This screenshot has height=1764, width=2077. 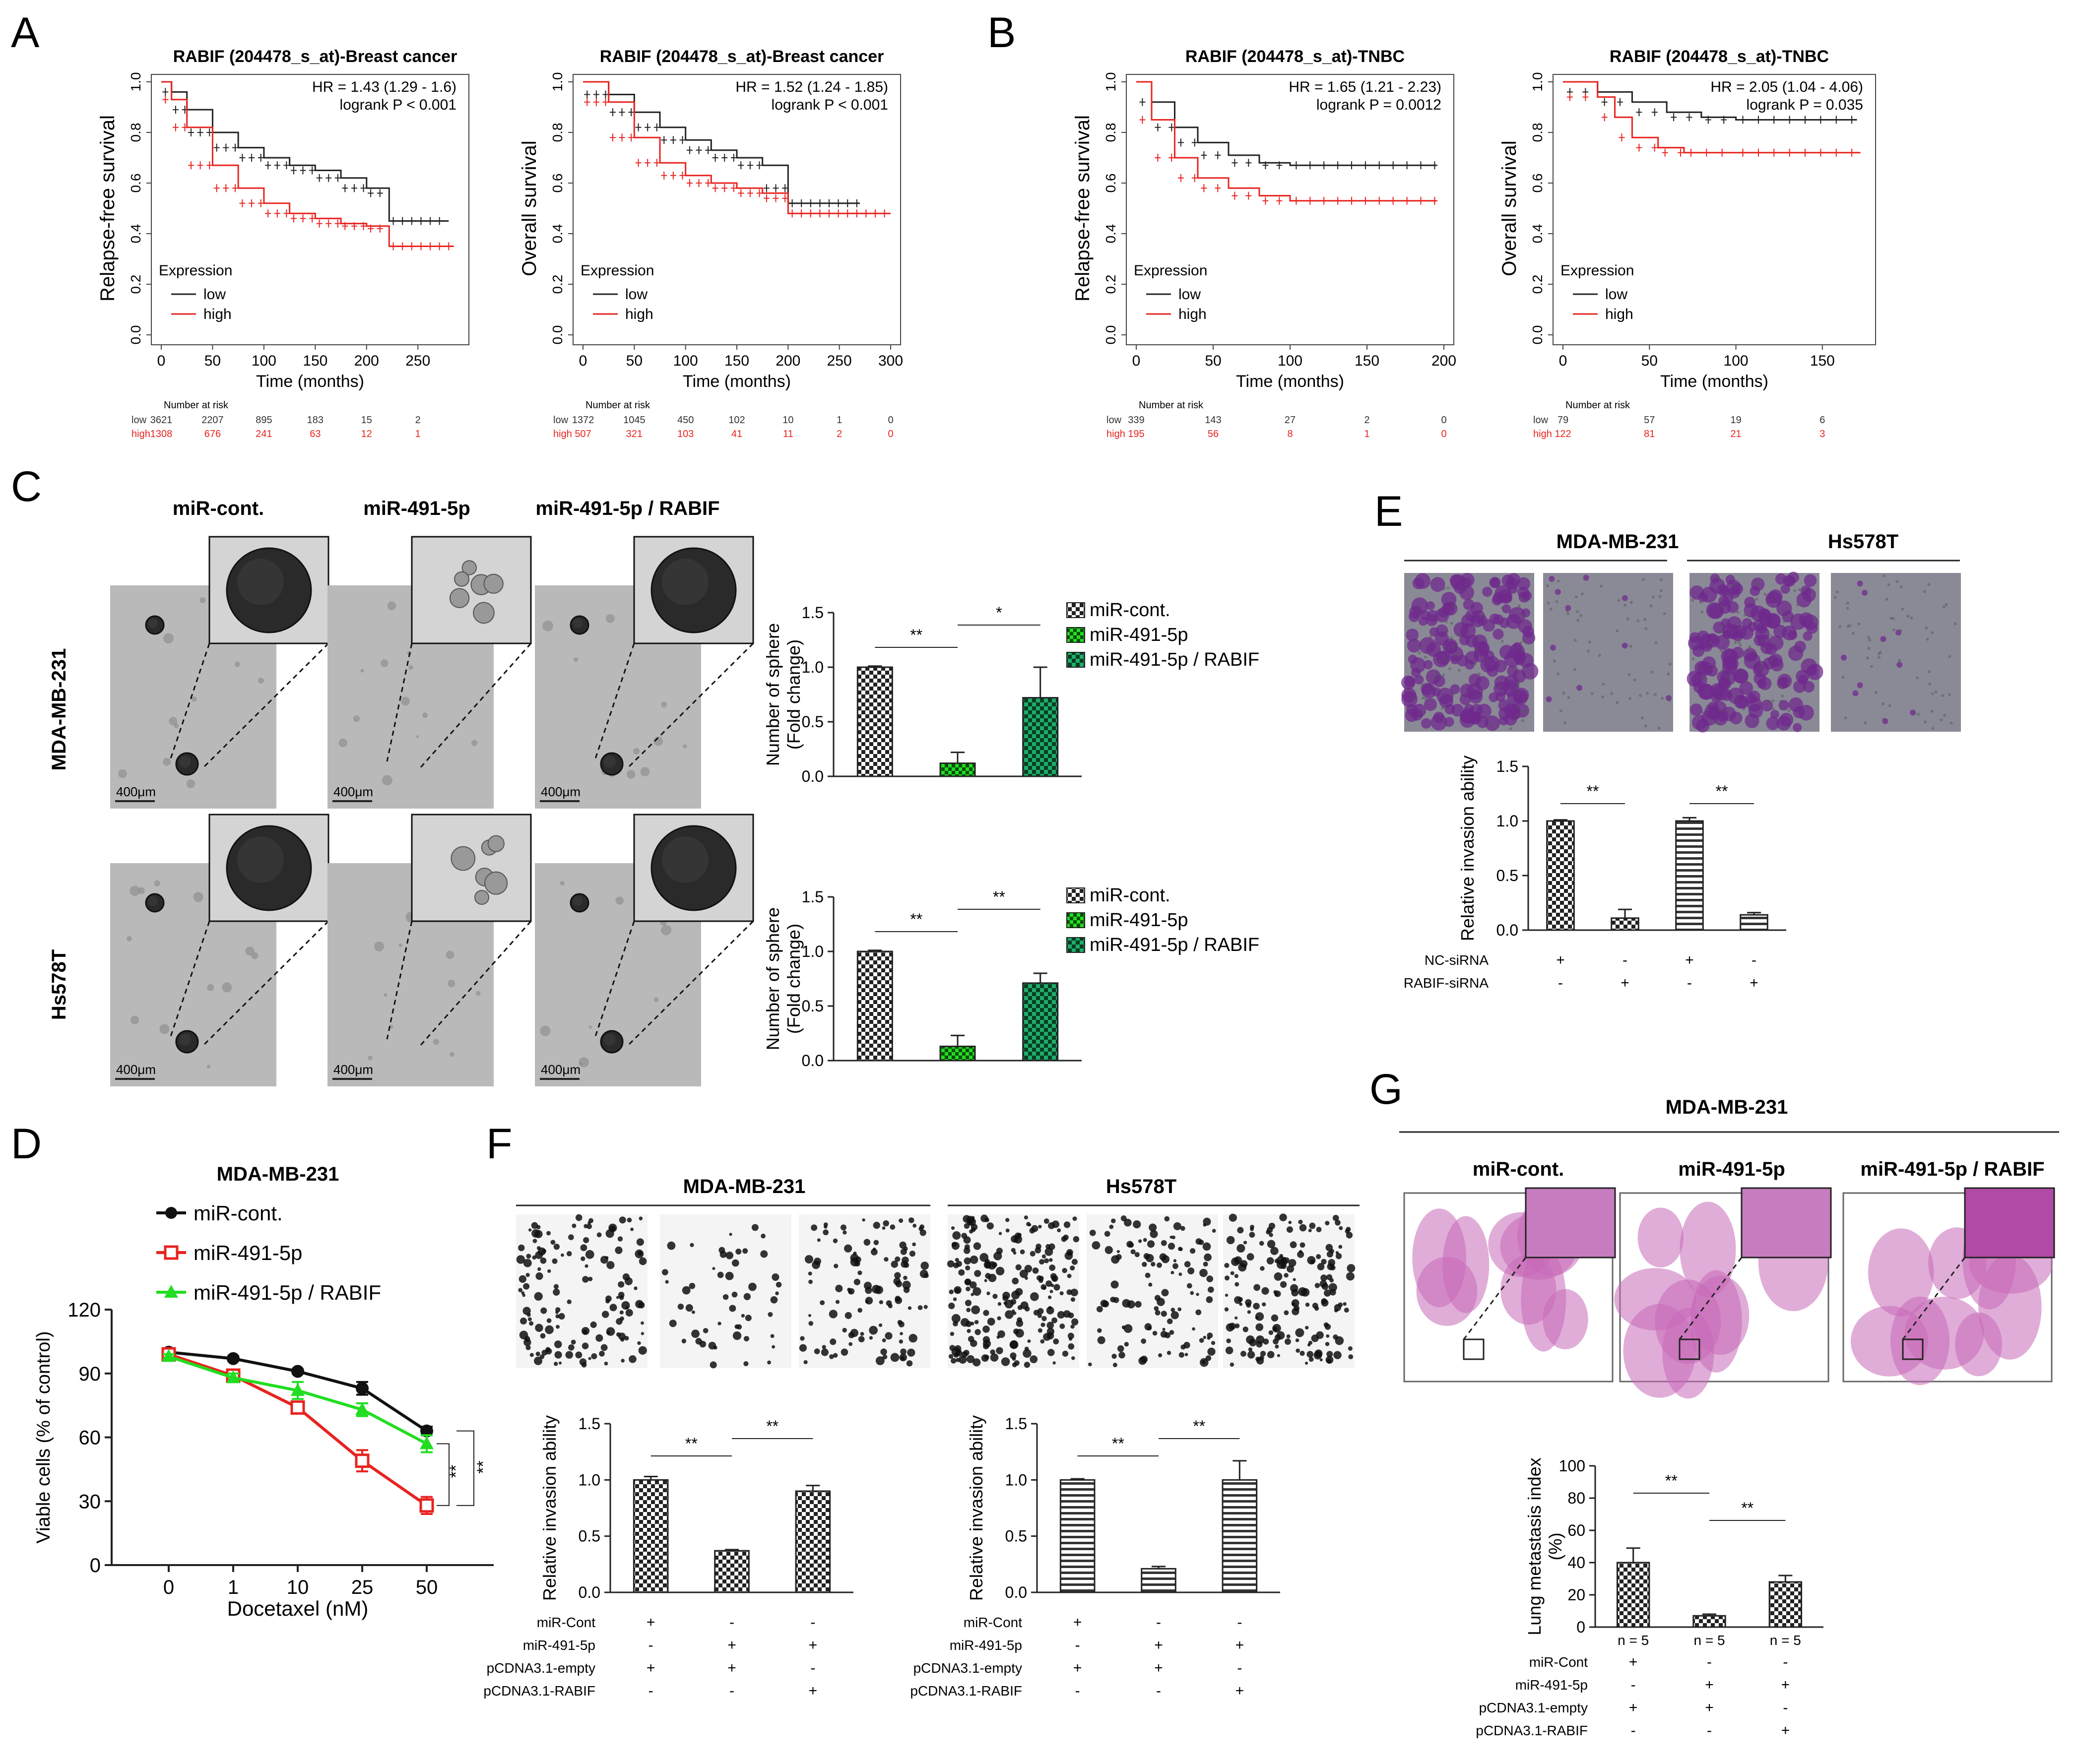 What do you see at coordinates (26, 486) in the screenshot?
I see `panel-letter-c: C` at bounding box center [26, 486].